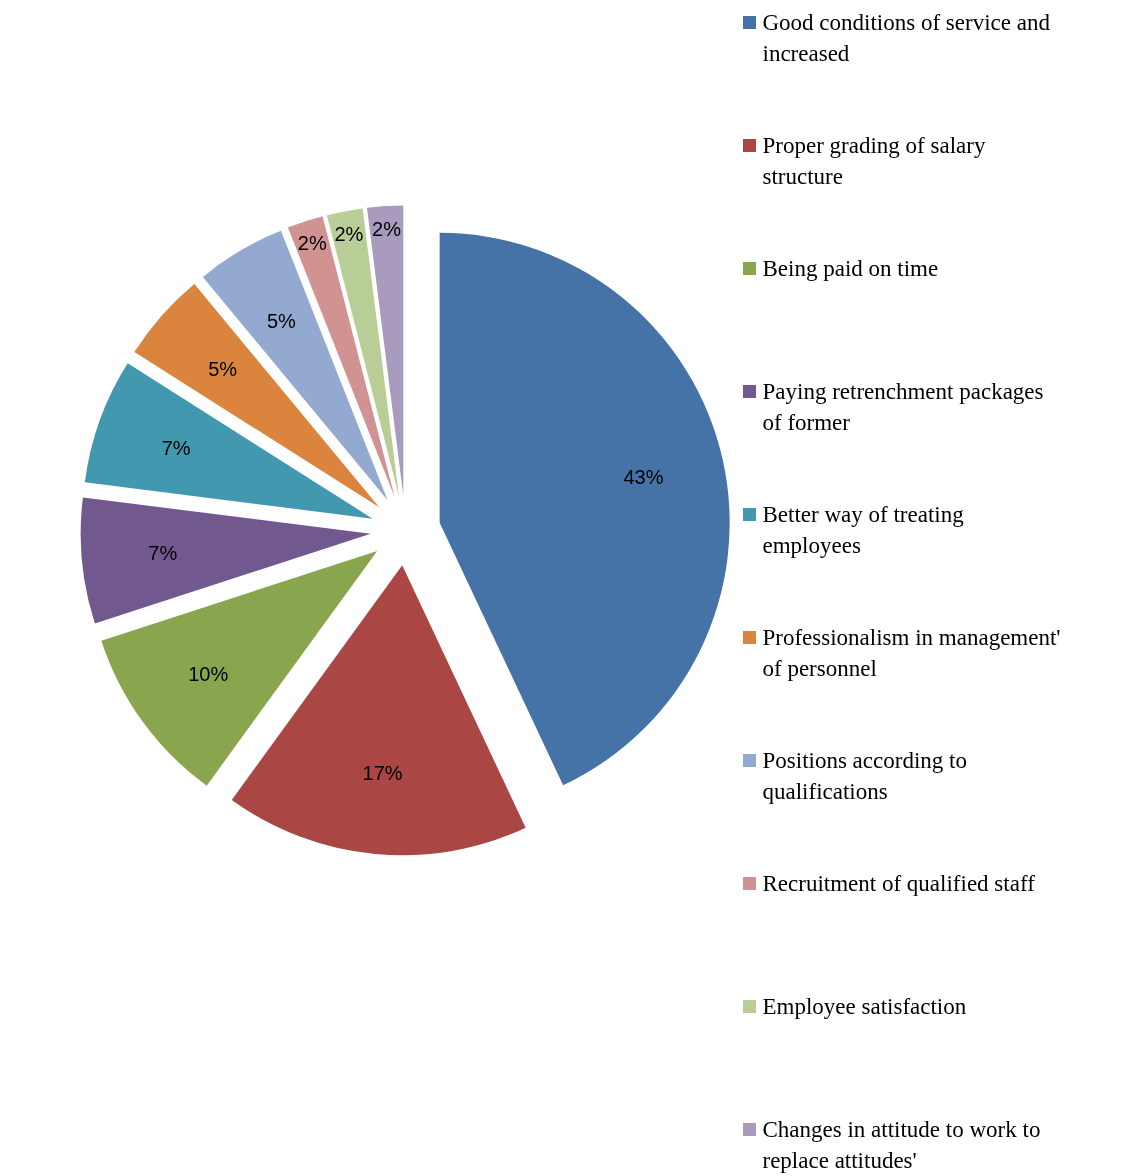 The width and height of the screenshot is (1130, 1176). What do you see at coordinates (208, 673) in the screenshot?
I see `data-label: 10%` at bounding box center [208, 673].